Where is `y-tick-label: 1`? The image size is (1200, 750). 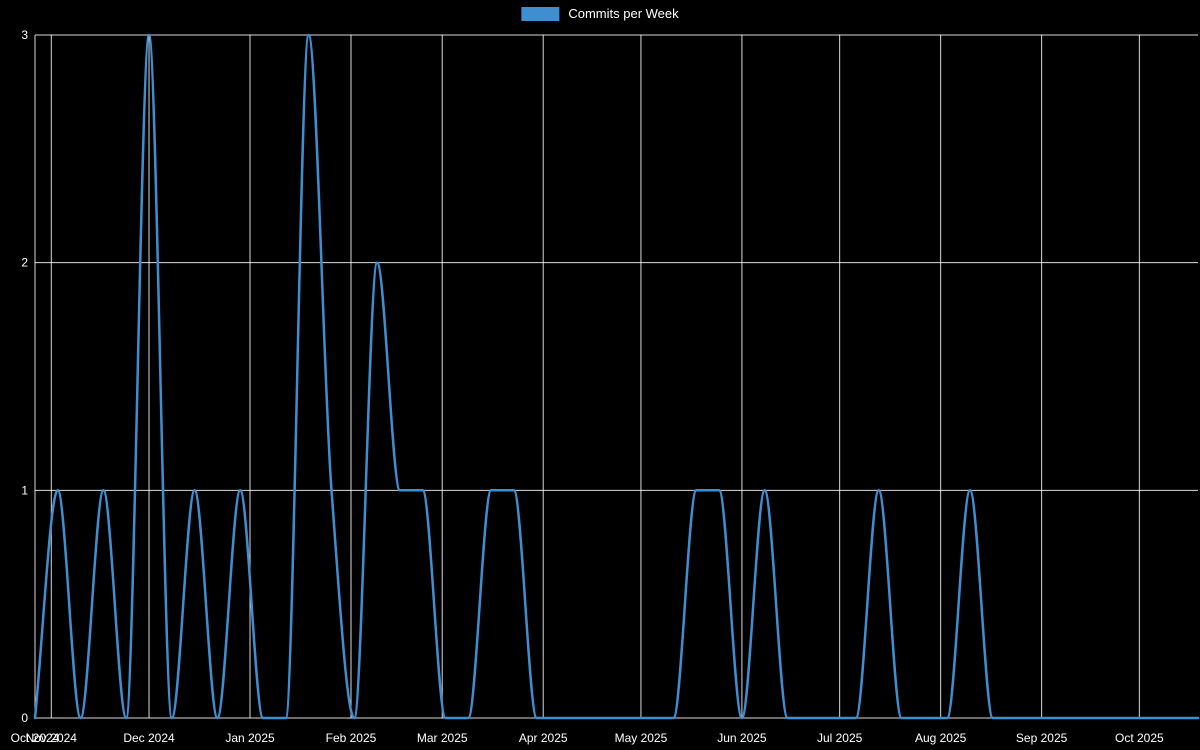 y-tick-label: 1 is located at coordinates (24, 490).